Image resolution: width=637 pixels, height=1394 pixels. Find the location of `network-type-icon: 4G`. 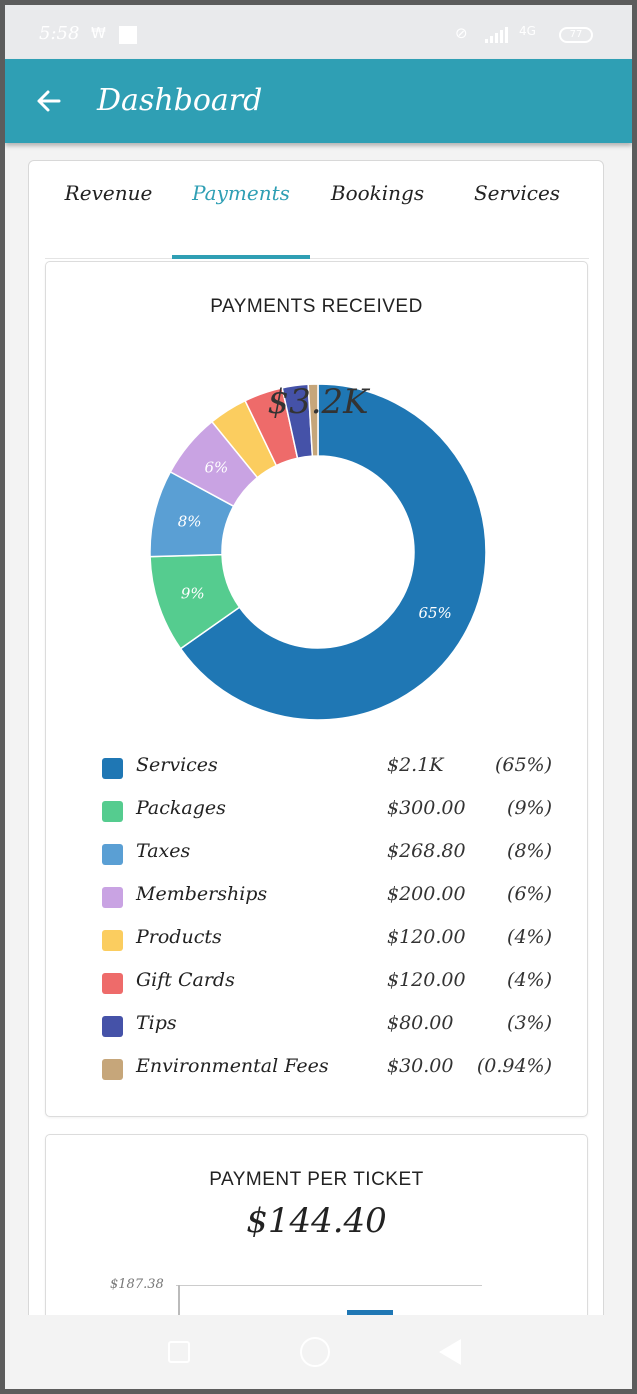

network-type-icon: 4G is located at coordinates (527, 31).